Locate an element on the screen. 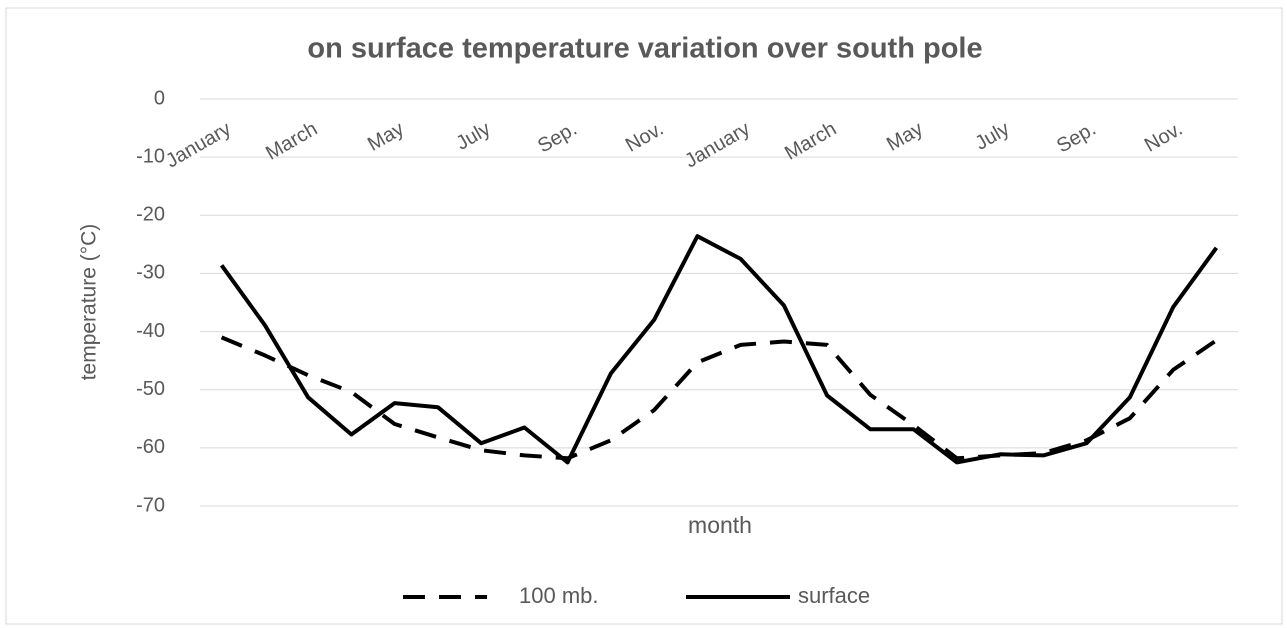  y-tick-label: -40 is located at coordinates (150, 331).